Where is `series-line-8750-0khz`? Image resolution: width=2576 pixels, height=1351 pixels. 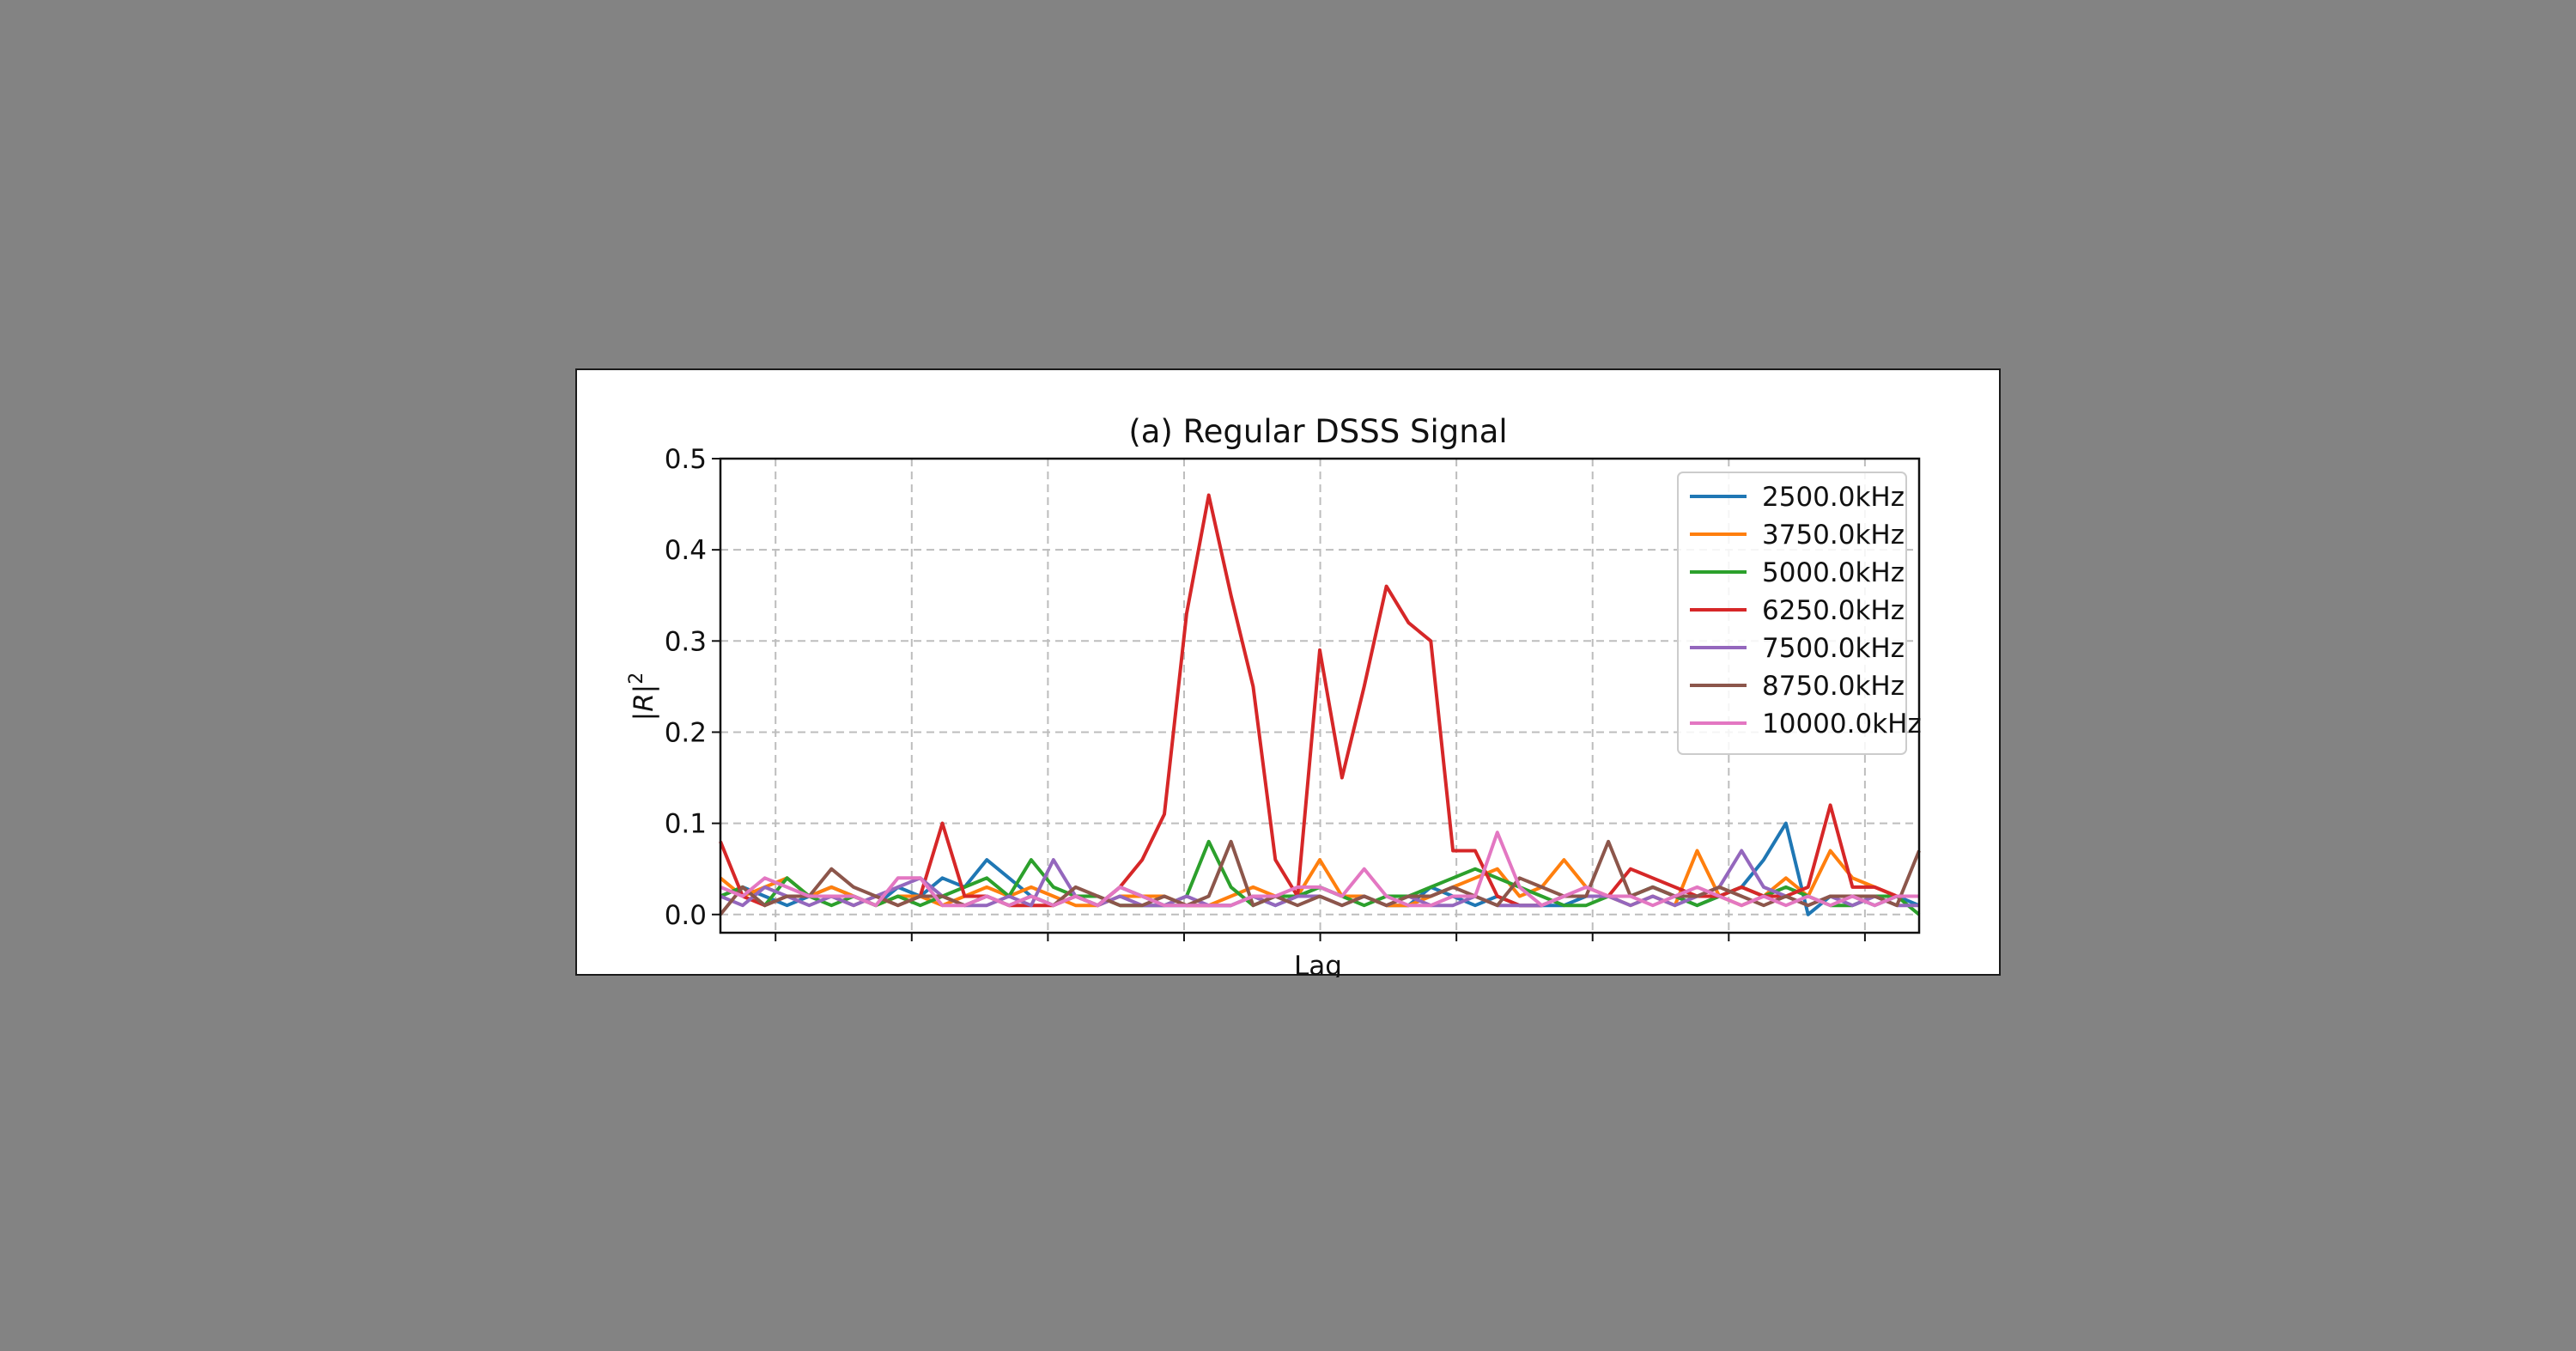
series-line-8750-0khz is located at coordinates (1320, 877).